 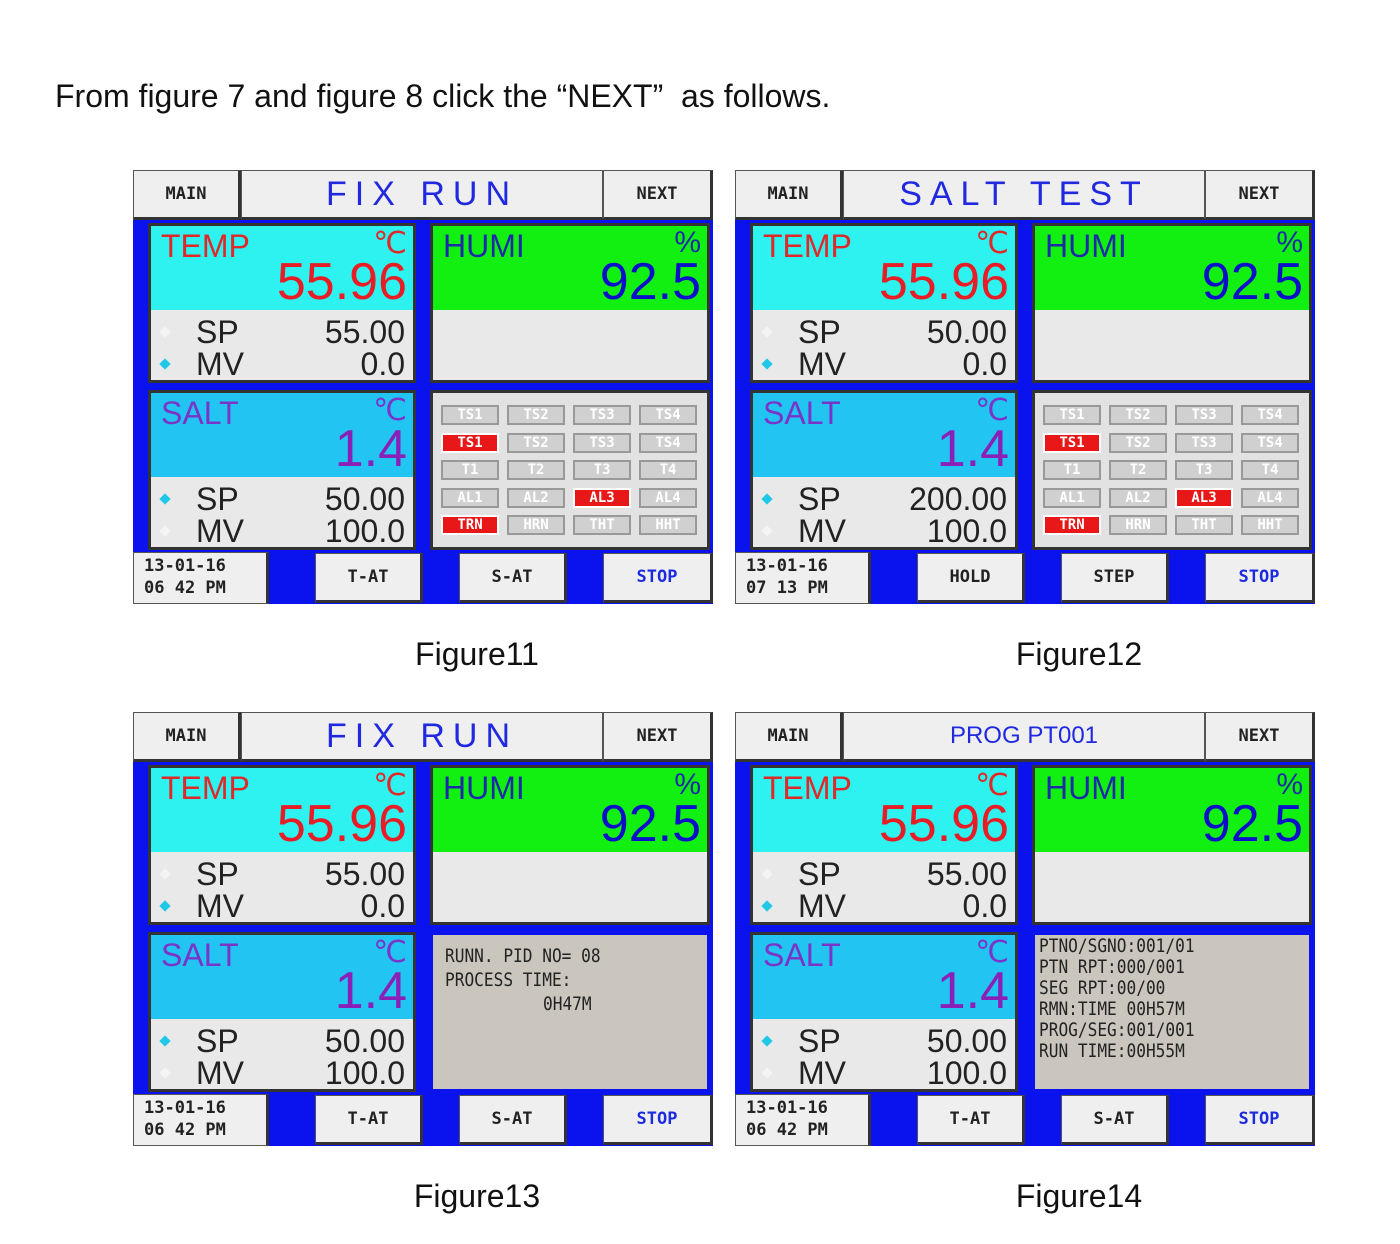 What do you see at coordinates (1270, 470) in the screenshot?
I see `status-indicator: T4` at bounding box center [1270, 470].